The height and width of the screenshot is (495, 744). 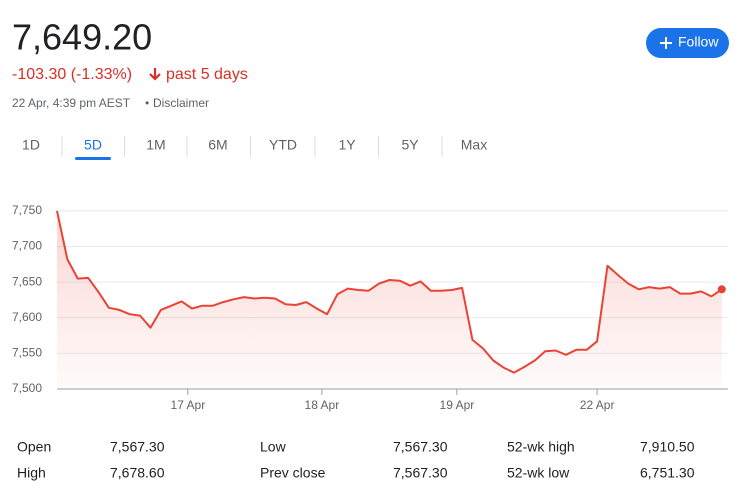 What do you see at coordinates (254, 148) in the screenshot?
I see `range-tabs: 1D 5D 1M 6M YTD 1Y 5Y Max` at bounding box center [254, 148].